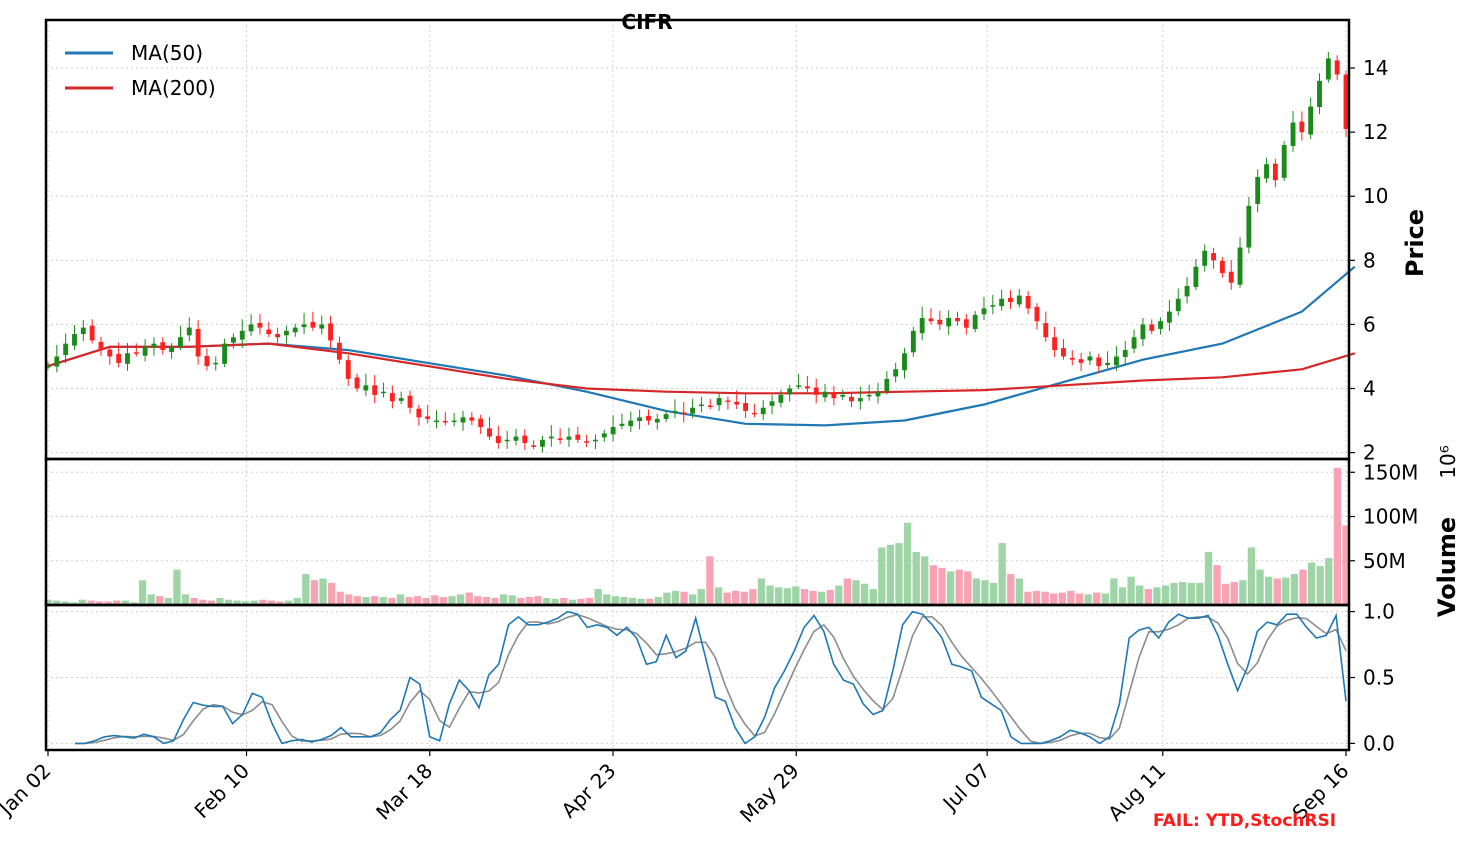 The width and height of the screenshot is (1478, 855). What do you see at coordinates (1415, 243) in the screenshot?
I see `price-axis-title: Price` at bounding box center [1415, 243].